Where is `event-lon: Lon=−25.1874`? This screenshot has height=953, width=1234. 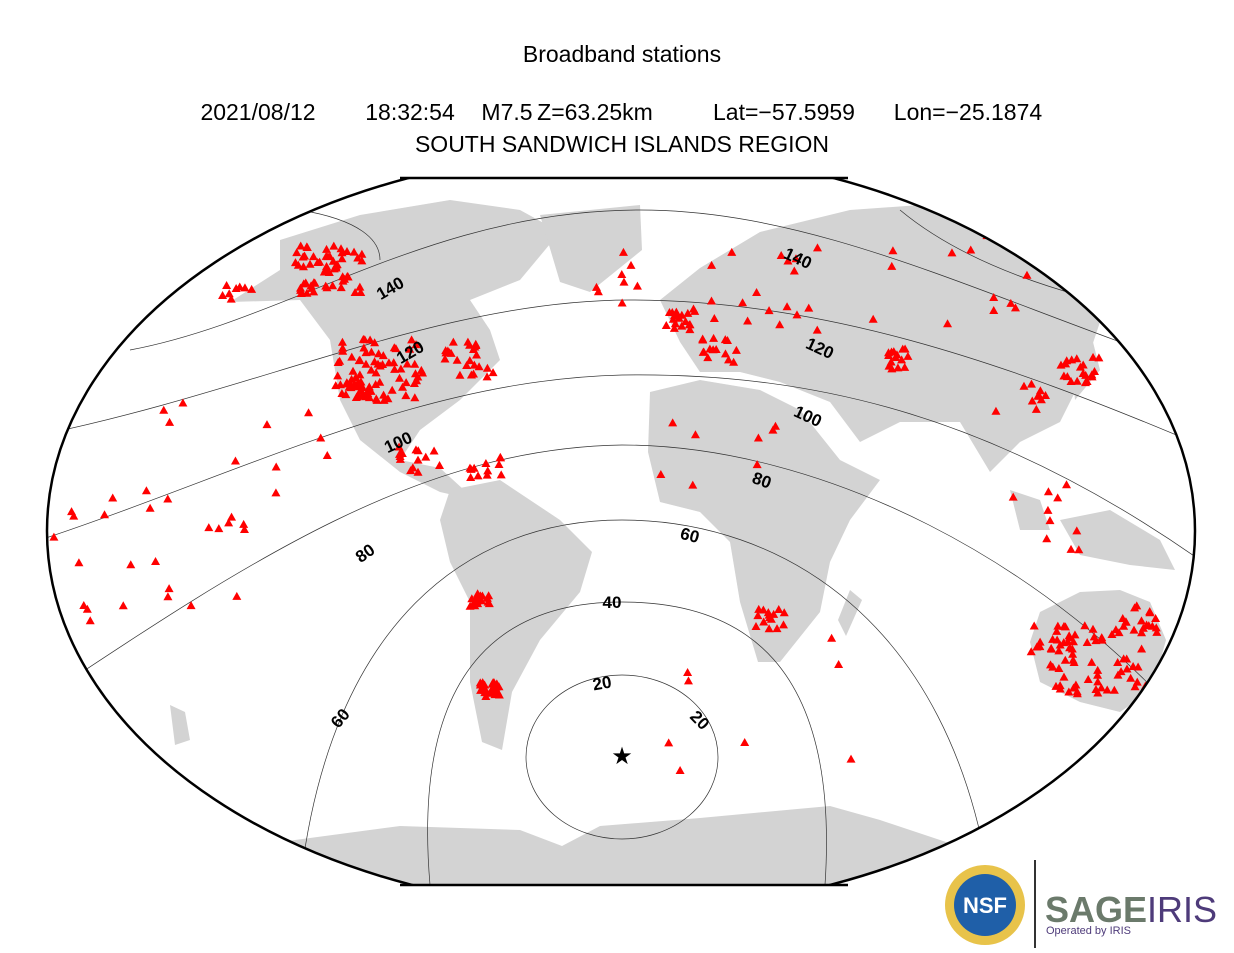 event-lon: Lon=−25.1874 is located at coordinates (968, 112).